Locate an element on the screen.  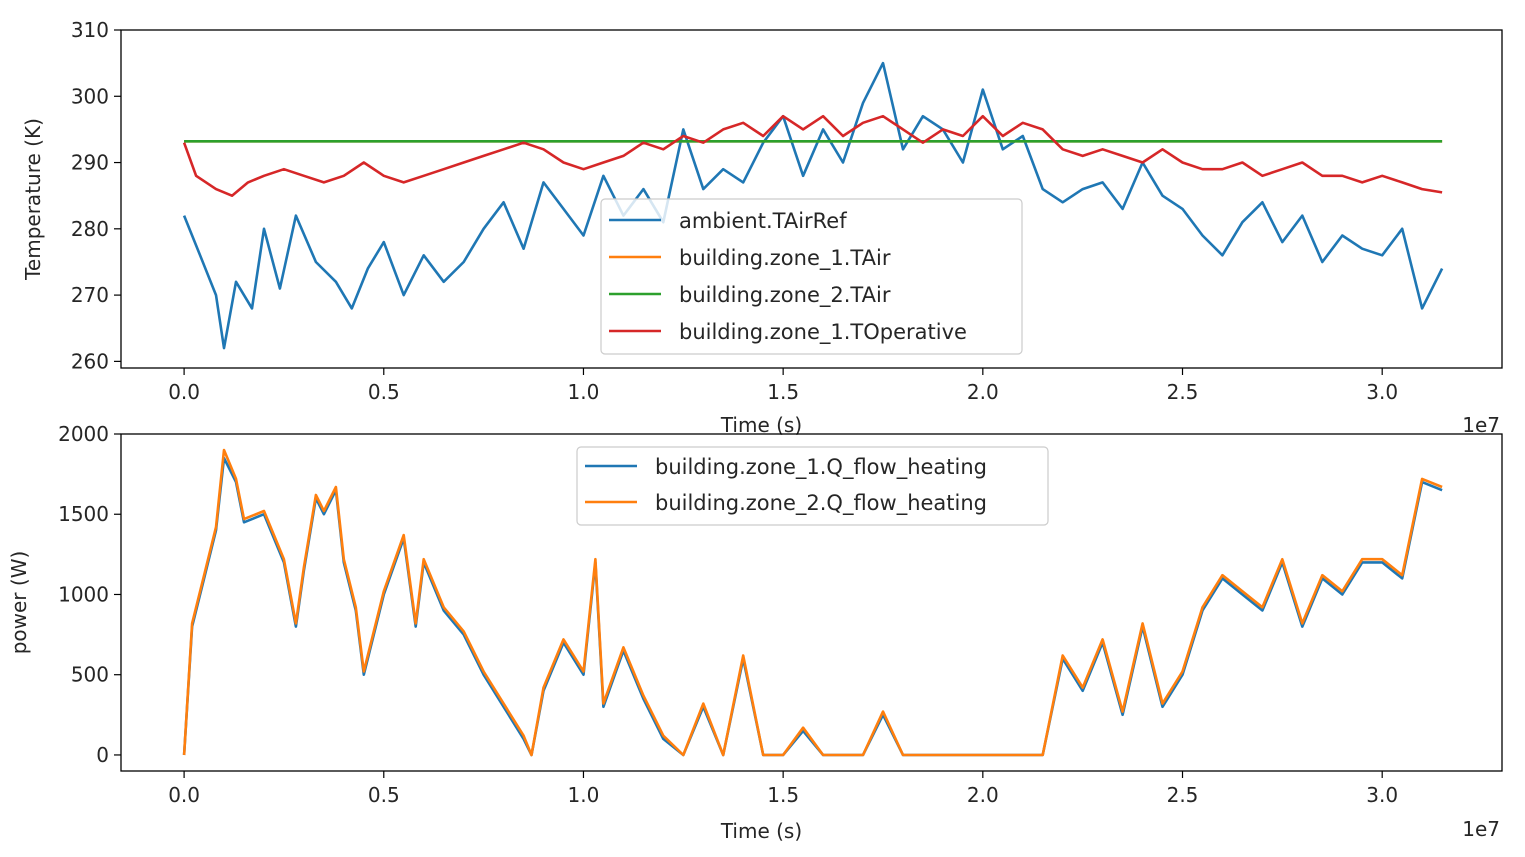
y-tick-label: 260 is located at coordinates (90, 361).